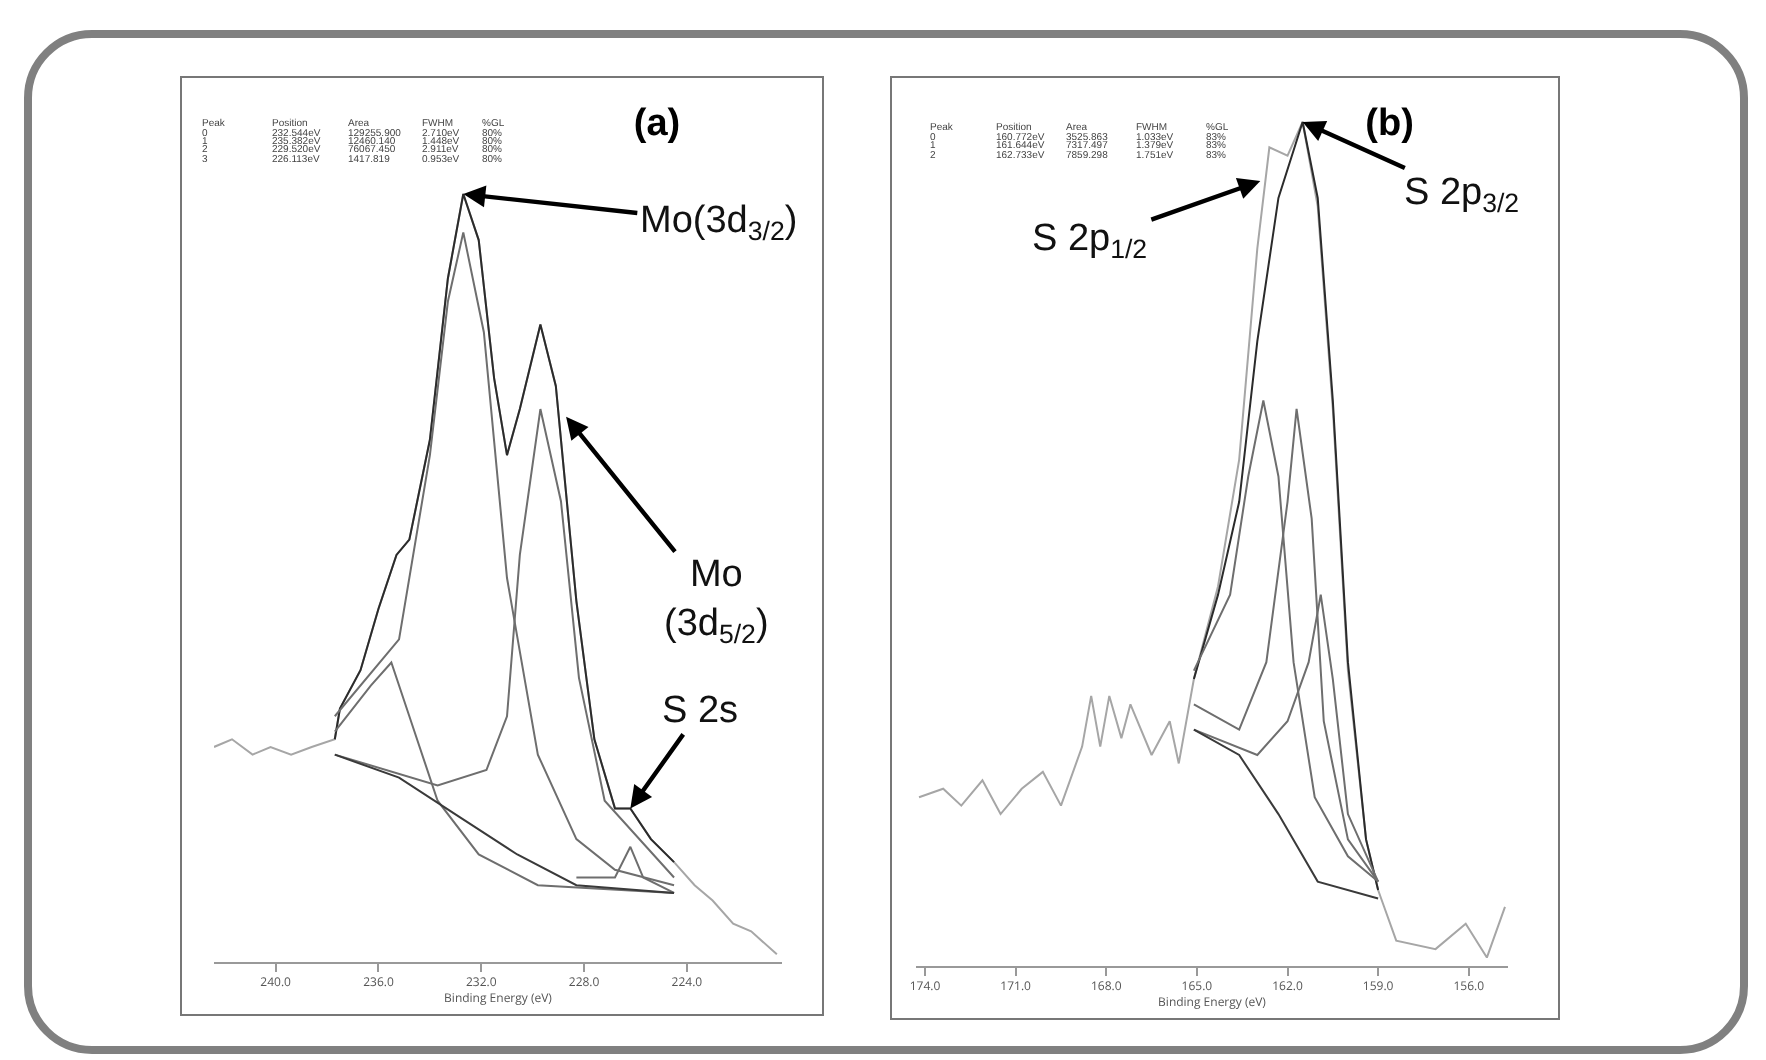  What do you see at coordinates (716, 602) in the screenshot?
I see `annotation: Mo (3d$_{5/2}$)` at bounding box center [716, 602].